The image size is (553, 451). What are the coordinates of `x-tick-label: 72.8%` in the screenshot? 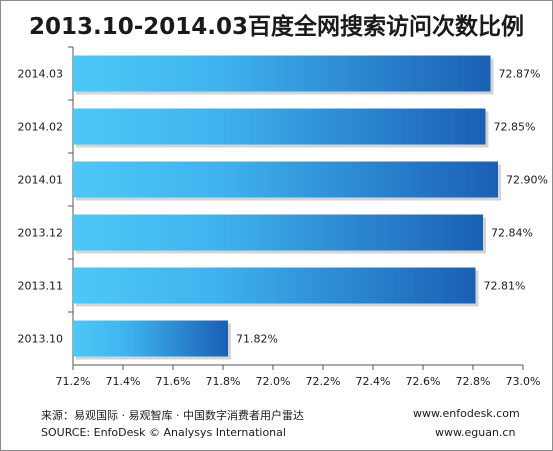 It's located at (473, 381).